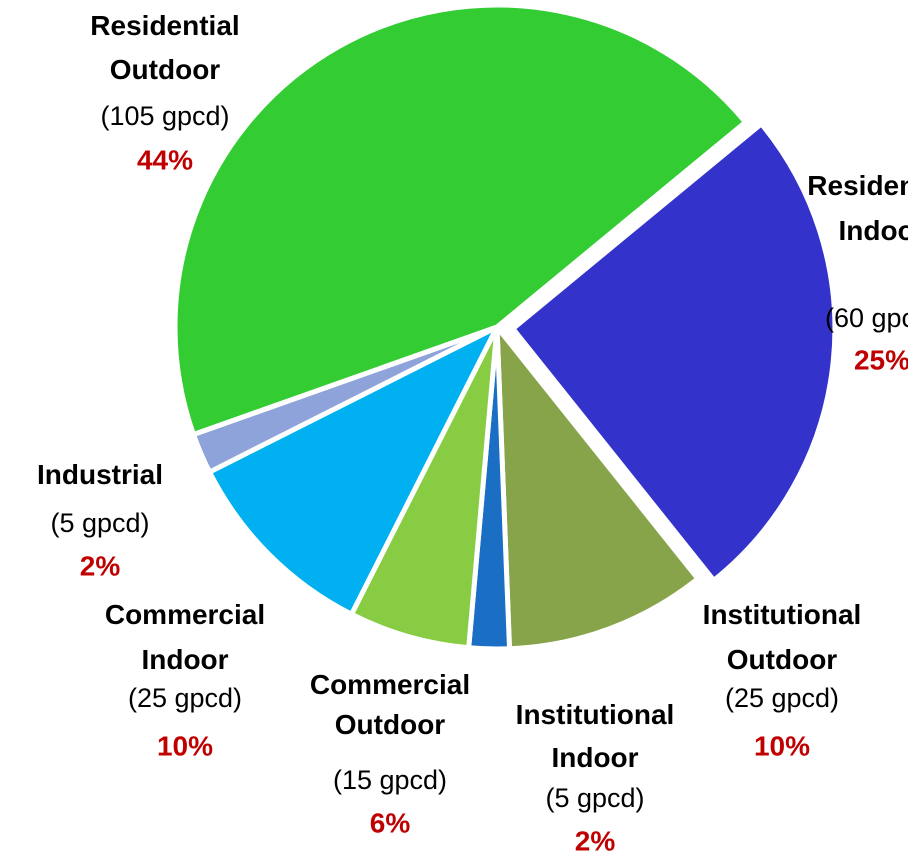  Describe the element at coordinates (857, 208) in the screenshot. I see `slice-name: ResidentialIndoor` at that location.